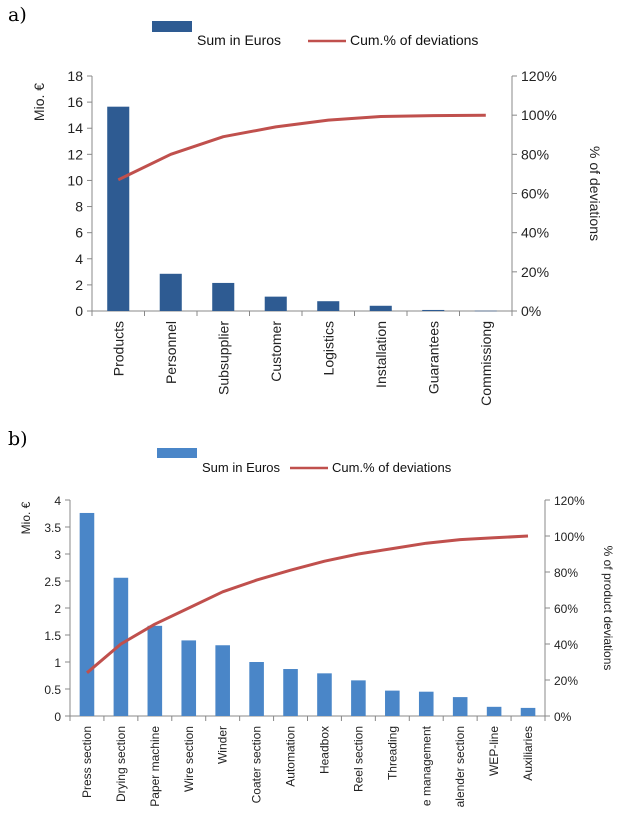  Describe the element at coordinates (52, 690) in the screenshot. I see `y-tick-label: 0.5` at that location.